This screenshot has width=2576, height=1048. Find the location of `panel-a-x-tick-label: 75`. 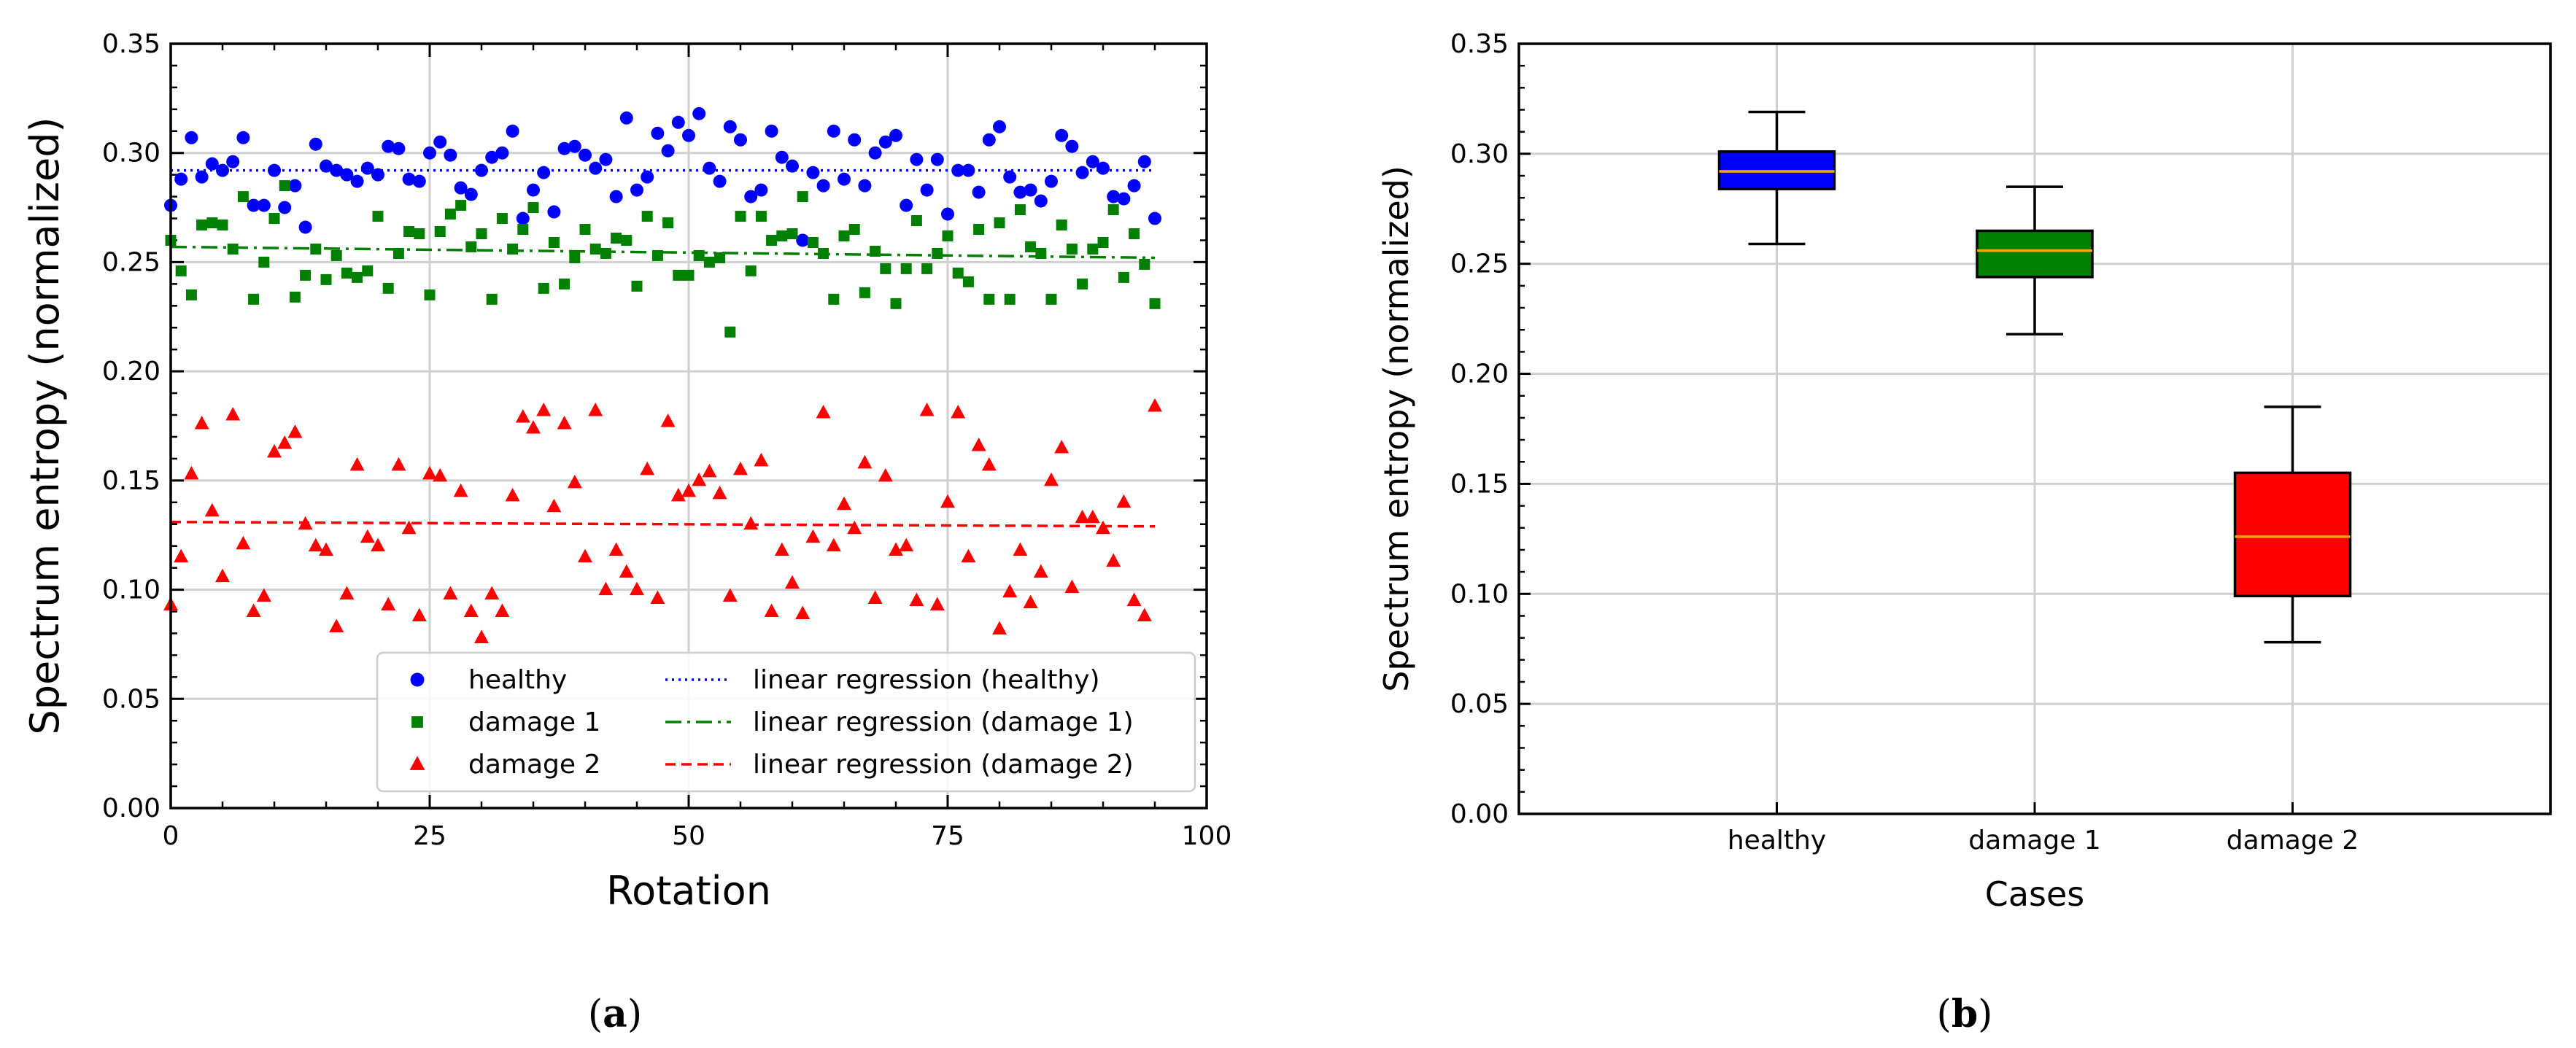

panel-a-x-tick-label: 75 is located at coordinates (947, 836).